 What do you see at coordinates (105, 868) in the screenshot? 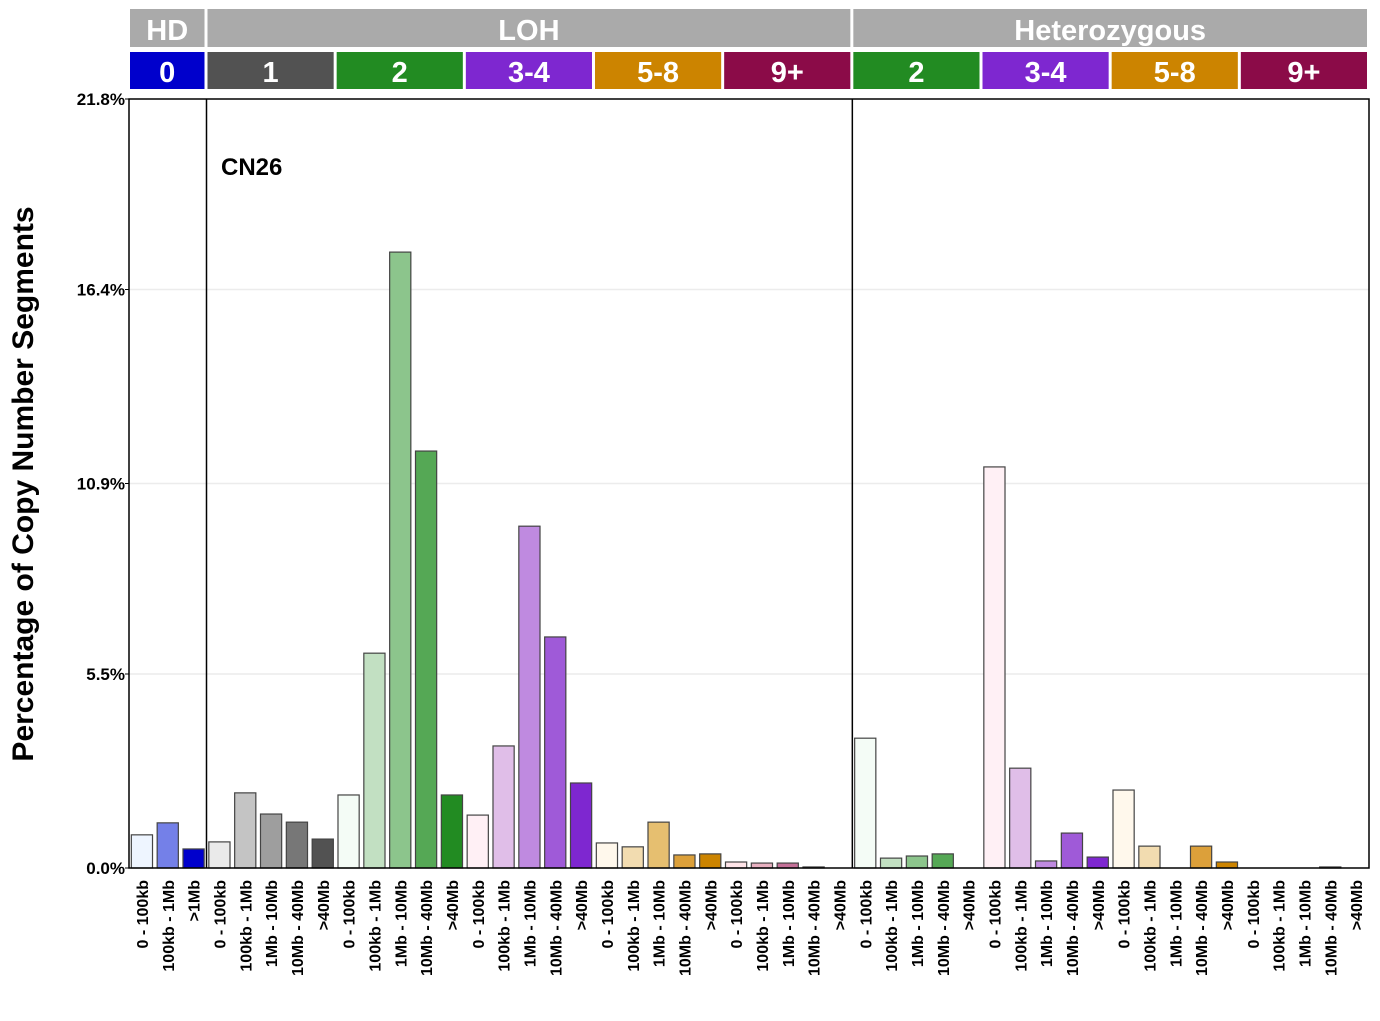
I see `y-tick-label: 0.0%` at bounding box center [105, 868].